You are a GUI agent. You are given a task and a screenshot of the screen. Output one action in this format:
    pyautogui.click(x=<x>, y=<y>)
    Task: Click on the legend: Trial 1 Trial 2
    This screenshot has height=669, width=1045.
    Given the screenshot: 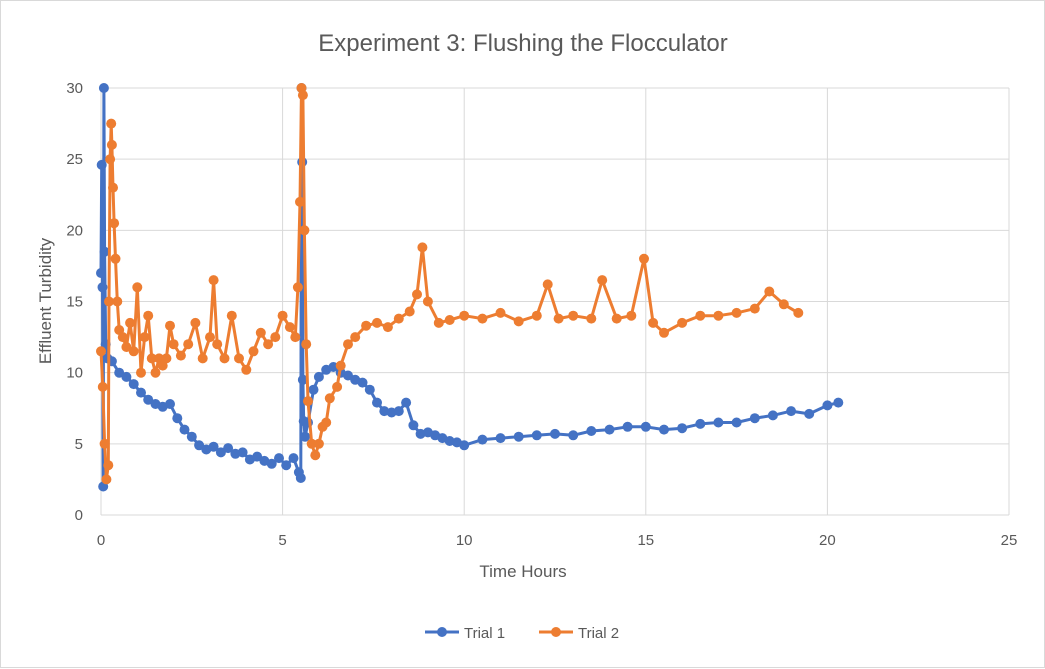 What is the action you would take?
    pyautogui.click(x=522, y=633)
    